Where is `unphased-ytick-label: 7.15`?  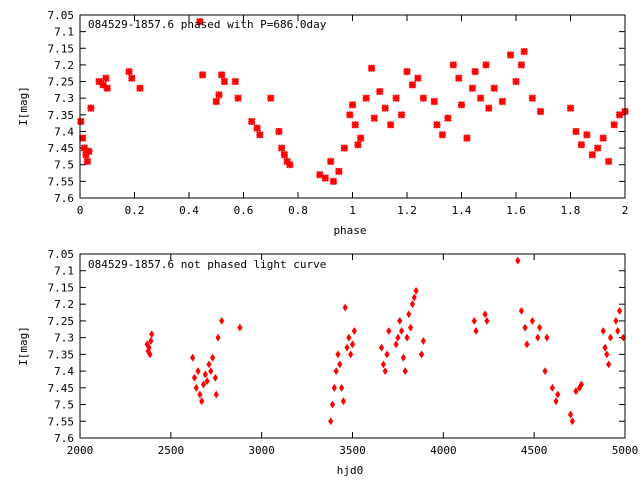 unphased-ytick-label: 7.15 is located at coordinates (61, 287).